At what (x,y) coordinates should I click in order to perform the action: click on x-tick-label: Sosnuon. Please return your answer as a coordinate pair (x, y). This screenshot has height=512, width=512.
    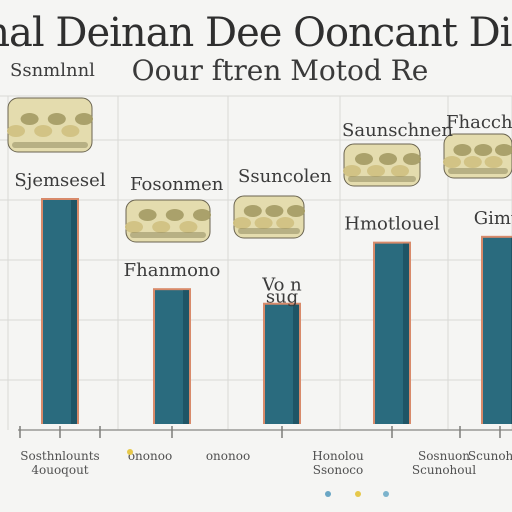
    Looking at the image, I should click on (444, 456).